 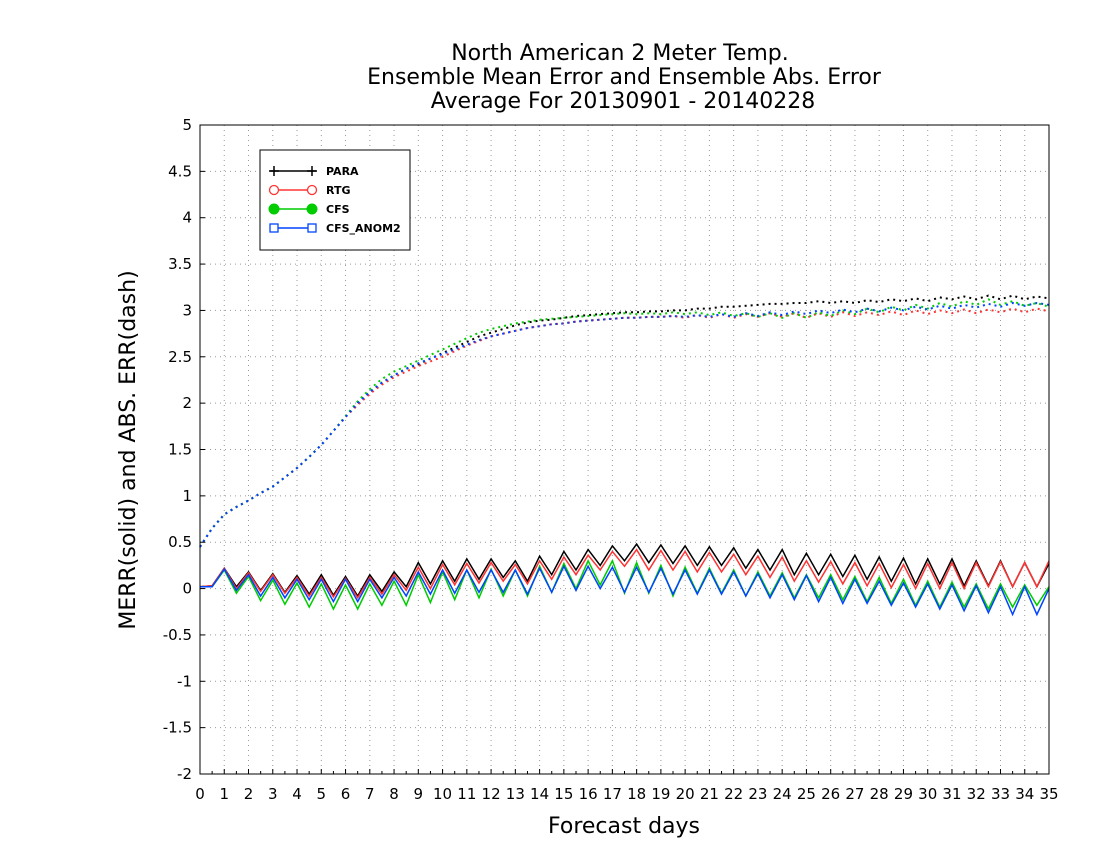 I want to click on x-tick-label: 18, so click(x=636, y=794).